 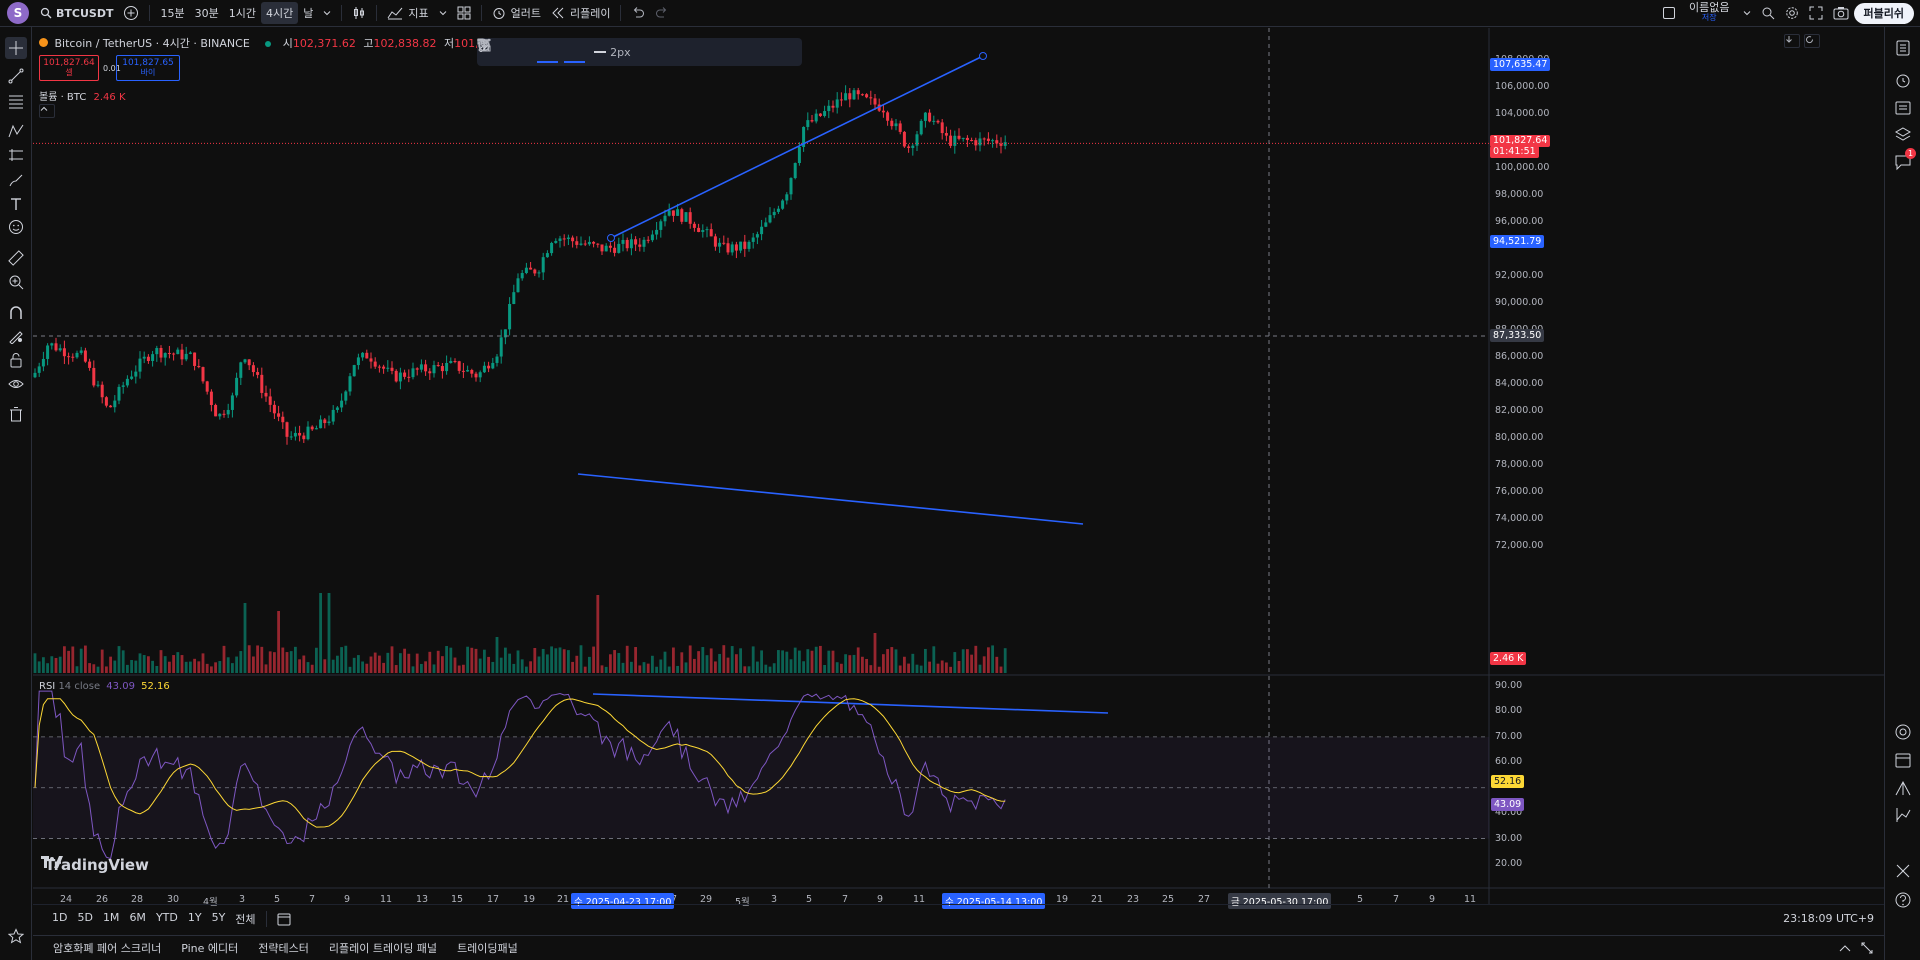 I want to click on publish-button: 퍼블리쉬, so click(x=1883, y=13).